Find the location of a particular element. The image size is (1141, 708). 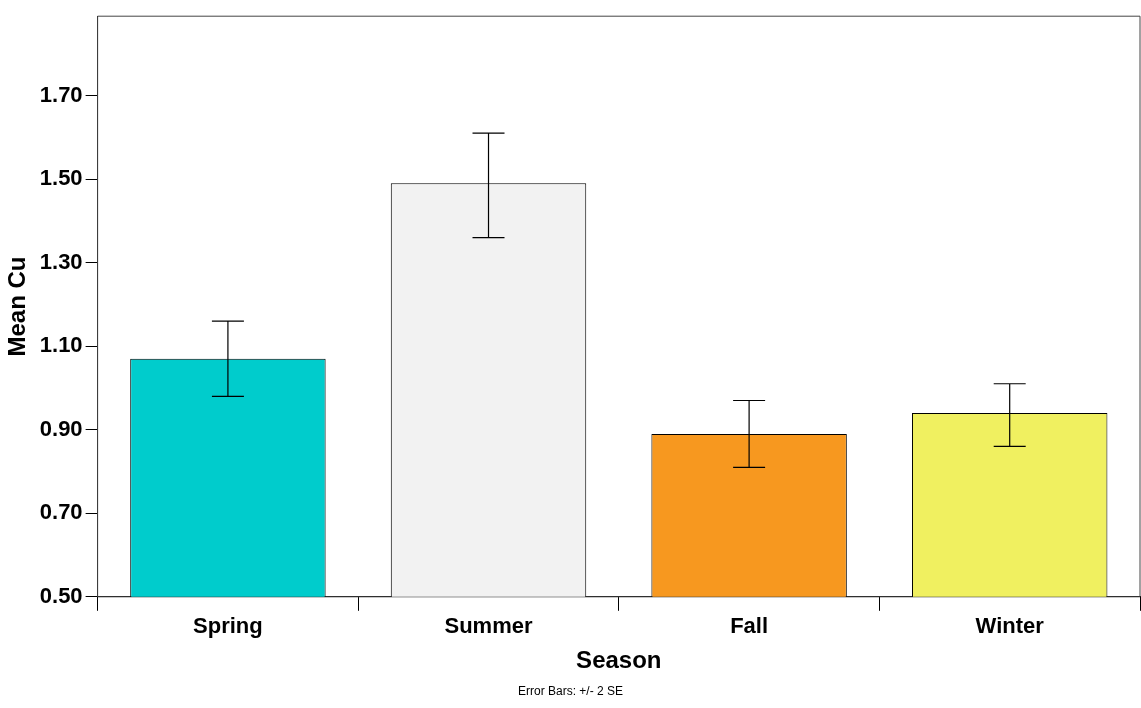

x-tick-label: Fall is located at coordinates (749, 626).